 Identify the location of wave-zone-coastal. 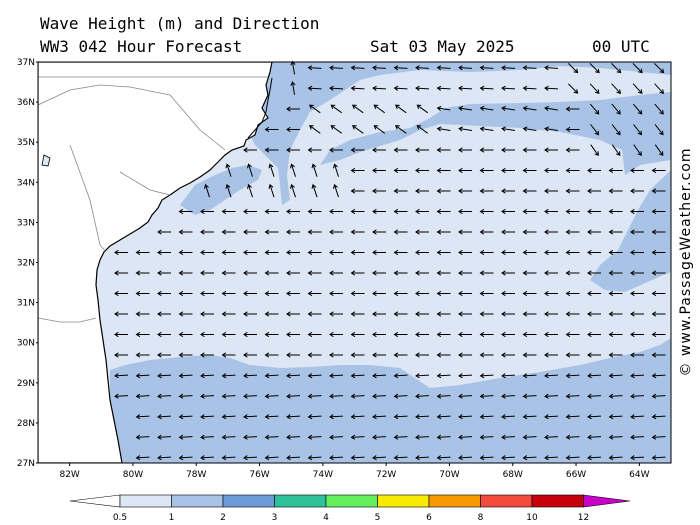
(221, 190).